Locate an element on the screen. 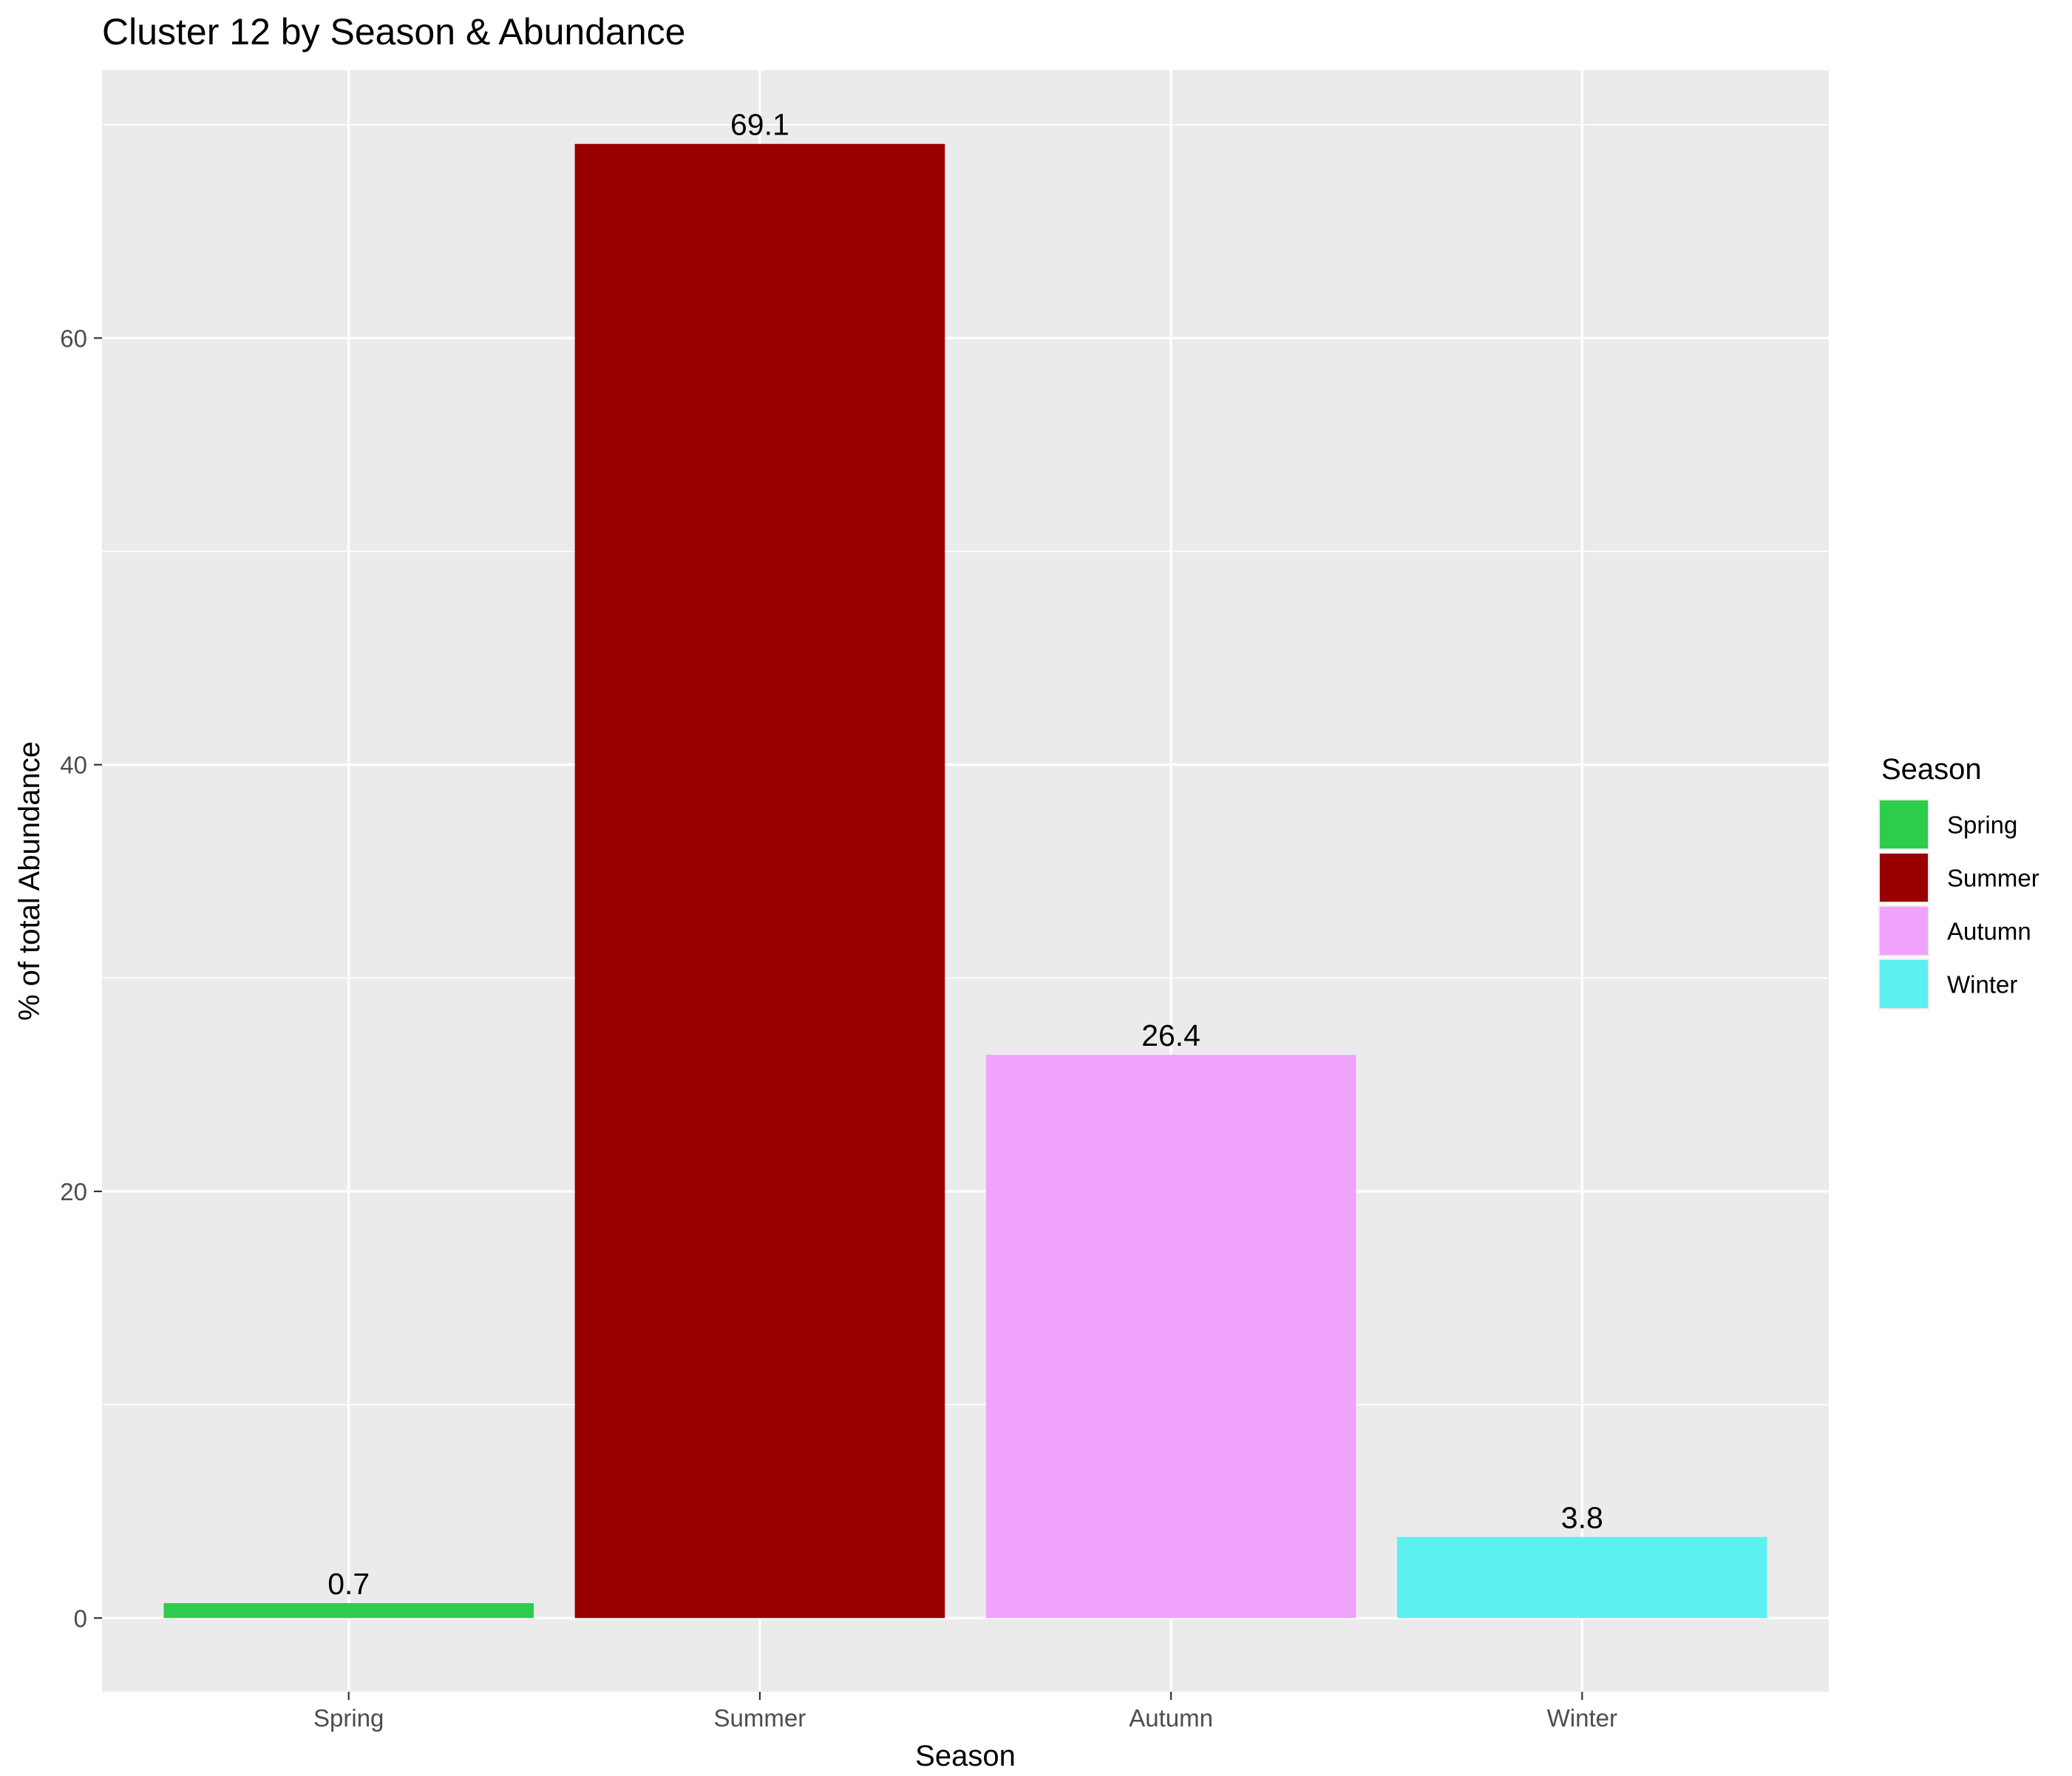  y-axis: 0 20 40 60 is located at coordinates (81, 978).